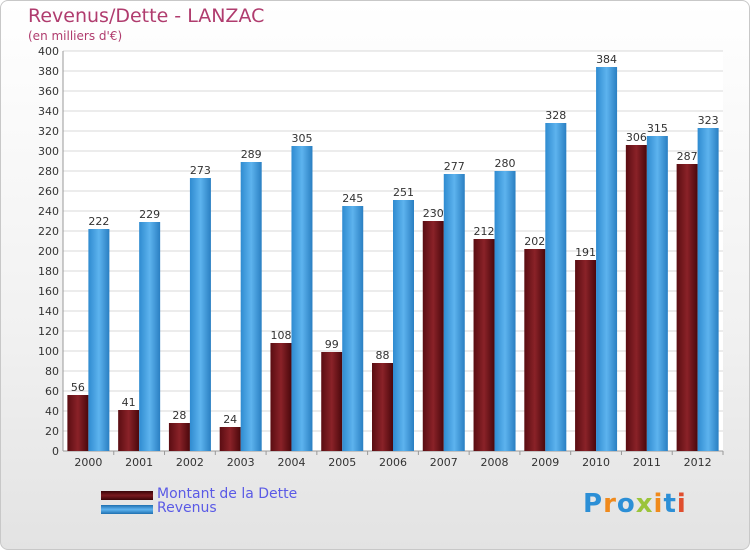  Describe the element at coordinates (129, 402) in the screenshot. I see `data-label-dette: 41` at that location.